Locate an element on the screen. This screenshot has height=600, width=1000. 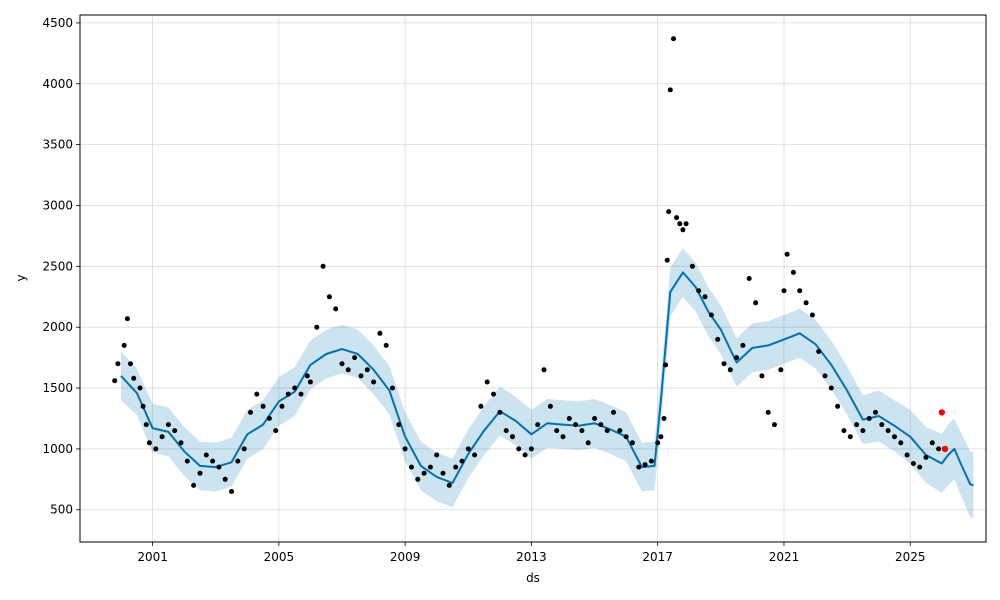
x-axis-label: ds is located at coordinates (533, 578).